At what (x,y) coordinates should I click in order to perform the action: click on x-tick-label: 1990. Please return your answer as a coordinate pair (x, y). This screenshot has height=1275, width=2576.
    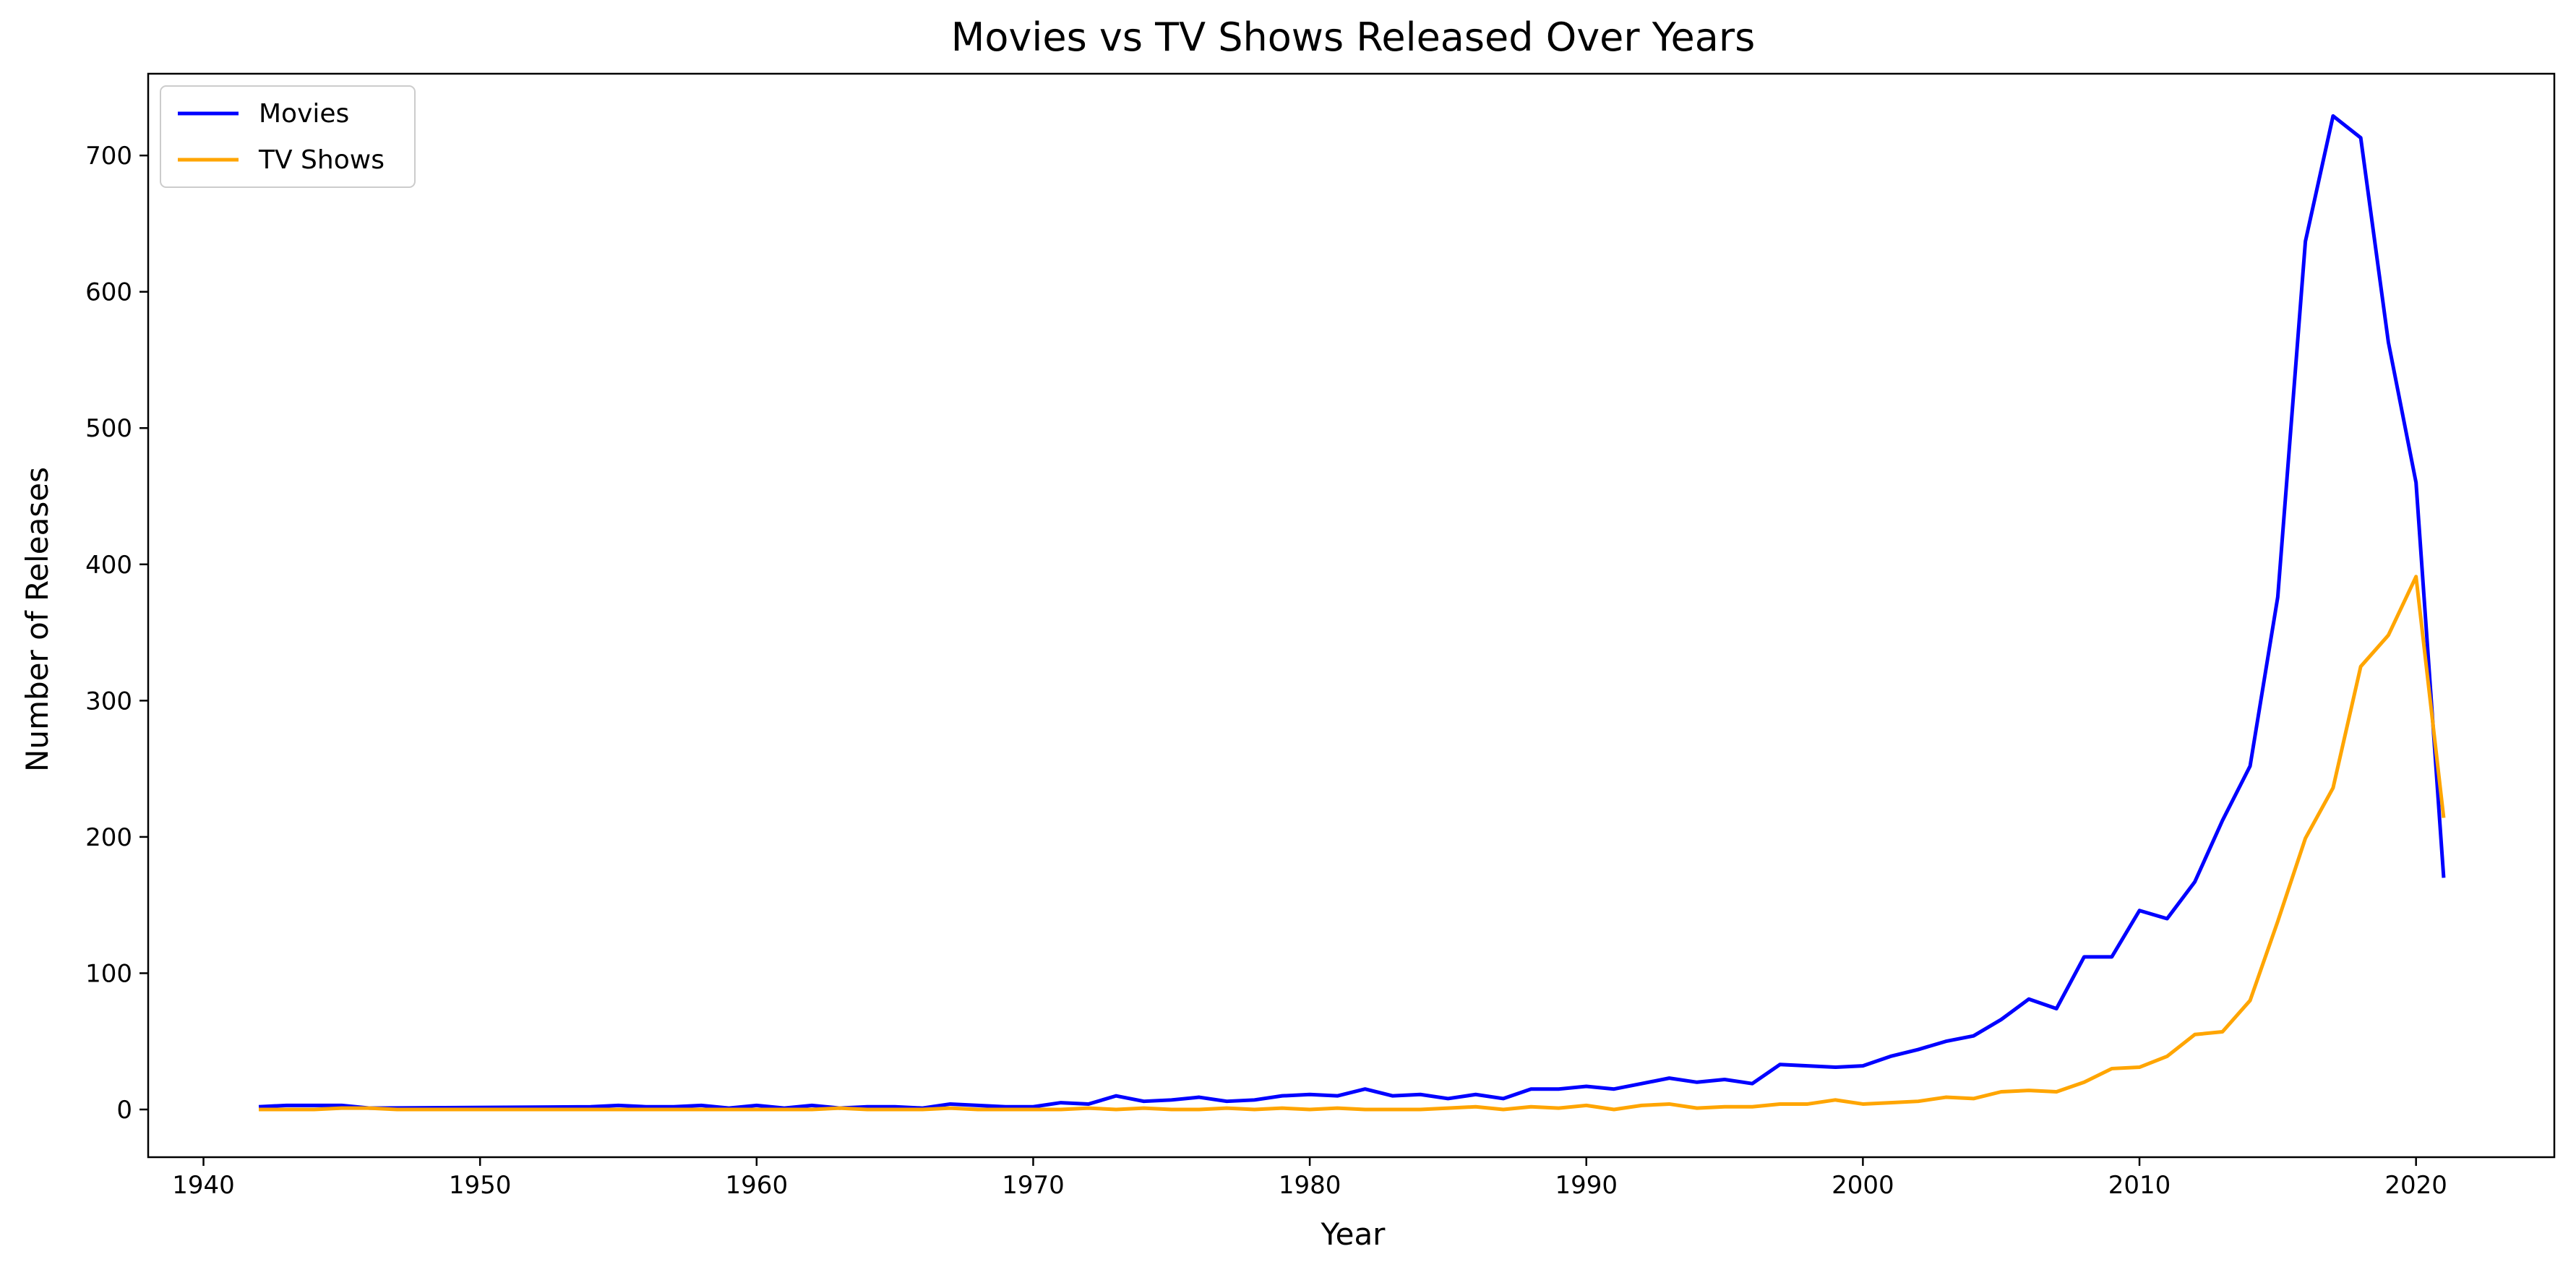
    Looking at the image, I should click on (1587, 1185).